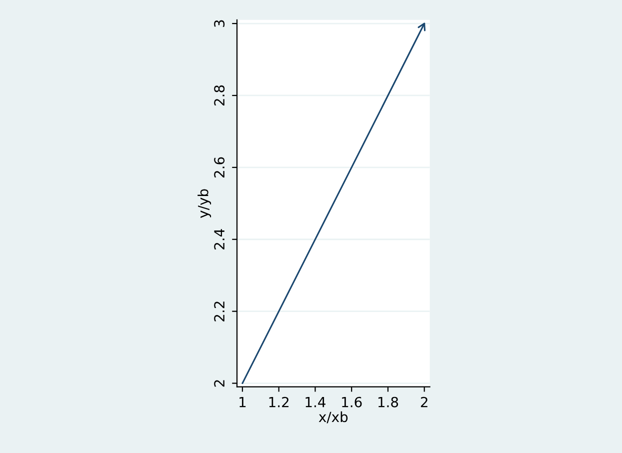  I want to click on y-tick-label: 2.8, so click(219, 95).